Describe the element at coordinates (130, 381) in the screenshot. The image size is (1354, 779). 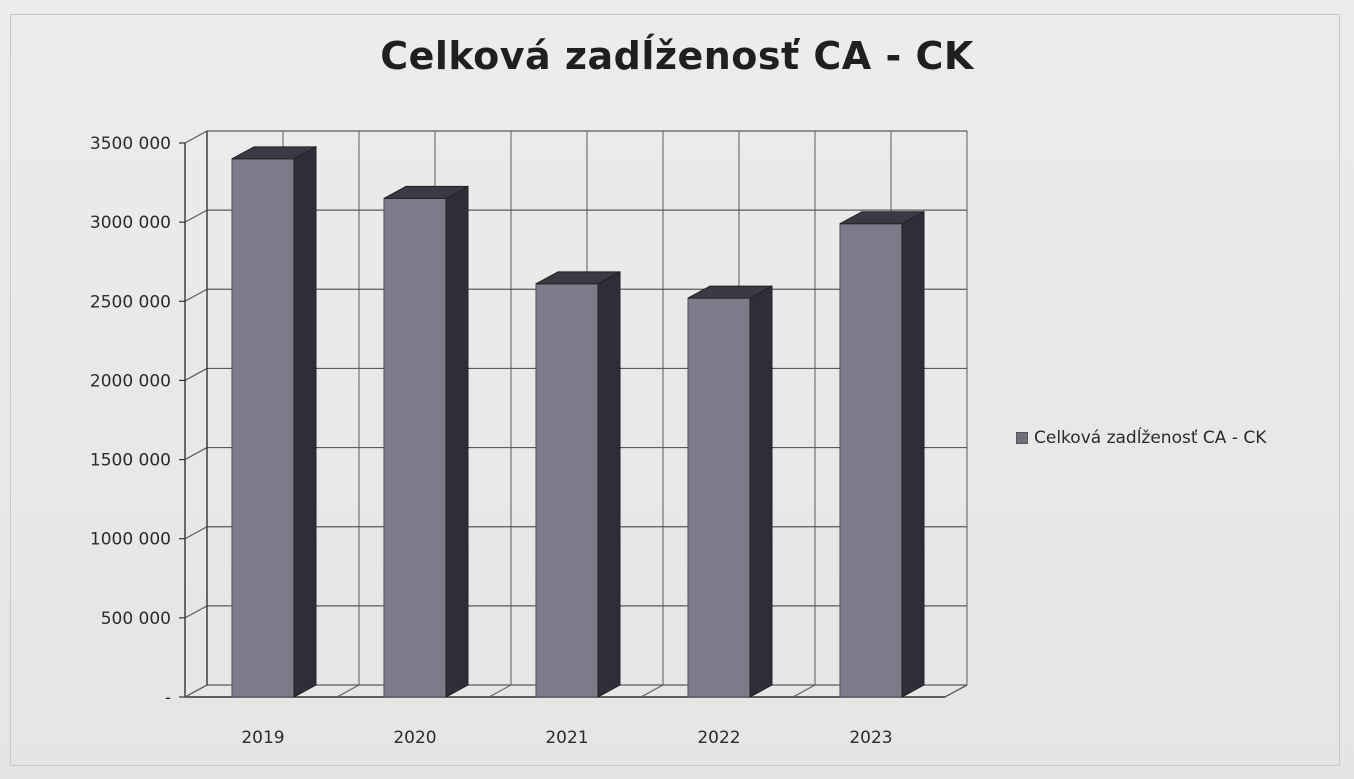
I see `y-tick-label: 2000 000` at that location.